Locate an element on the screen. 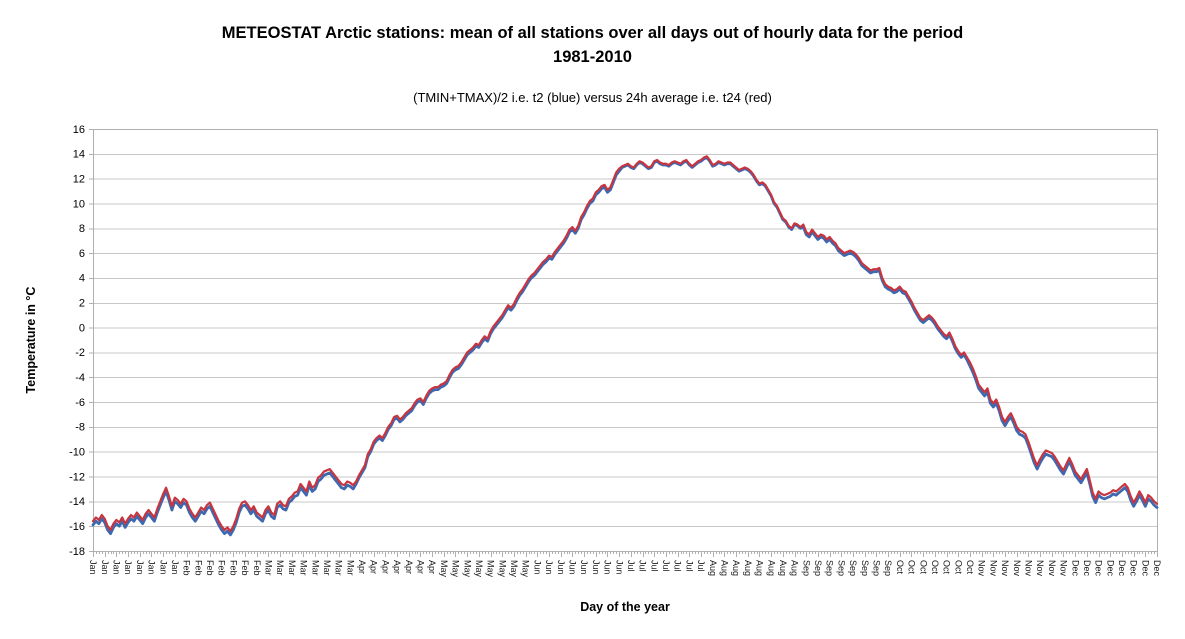 The height and width of the screenshot is (639, 1185). y-axis-ticks: 16 14 12 10 8 6 4 2 0 -2 -4 -6 -8 -10 -12 -14 -16 -18 is located at coordinates (81, 341).